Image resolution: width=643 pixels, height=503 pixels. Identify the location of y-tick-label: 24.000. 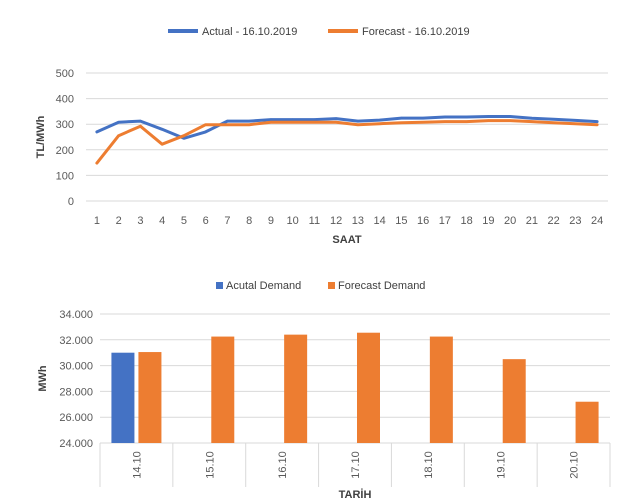
(76, 444).